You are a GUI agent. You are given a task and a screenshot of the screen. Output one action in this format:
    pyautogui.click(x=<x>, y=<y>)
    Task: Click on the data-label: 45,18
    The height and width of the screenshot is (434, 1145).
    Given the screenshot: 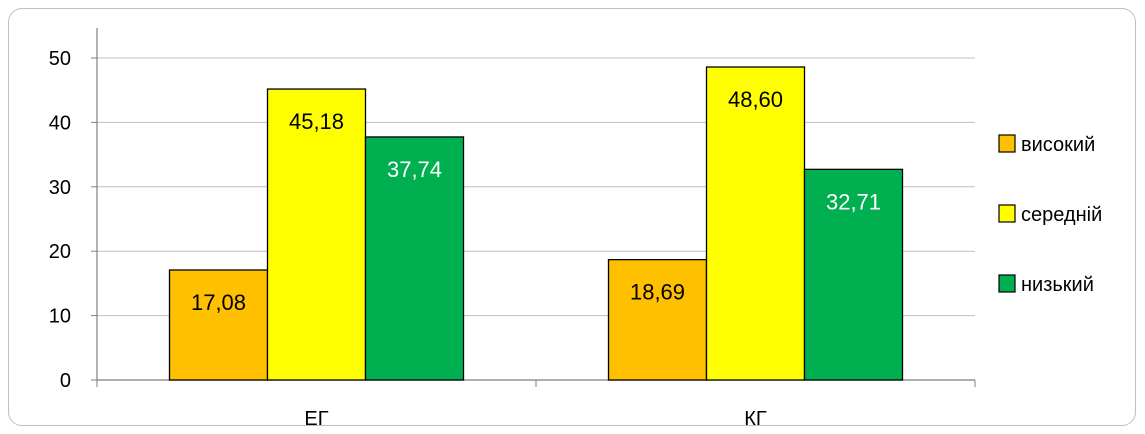 What is the action you would take?
    pyautogui.click(x=316, y=121)
    